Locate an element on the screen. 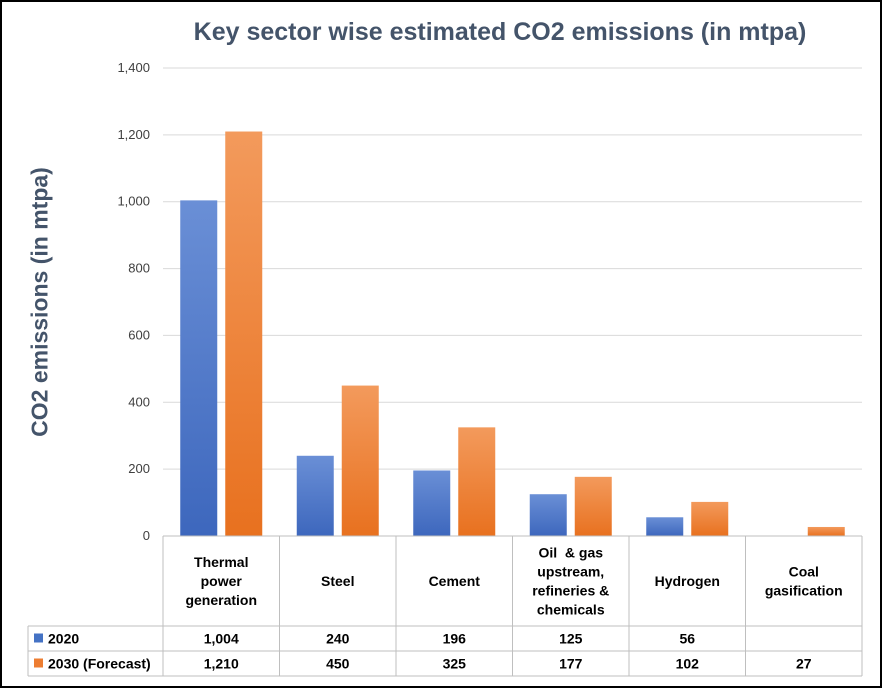 The width and height of the screenshot is (882, 688). data-table-value: 240 is located at coordinates (338, 639).